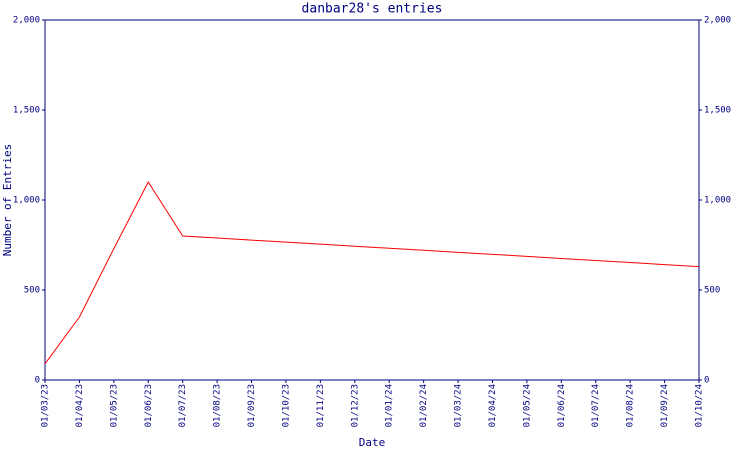 This screenshot has width=750, height=450. What do you see at coordinates (372, 9) in the screenshot?
I see `chart-title: danbar28's entries` at bounding box center [372, 9].